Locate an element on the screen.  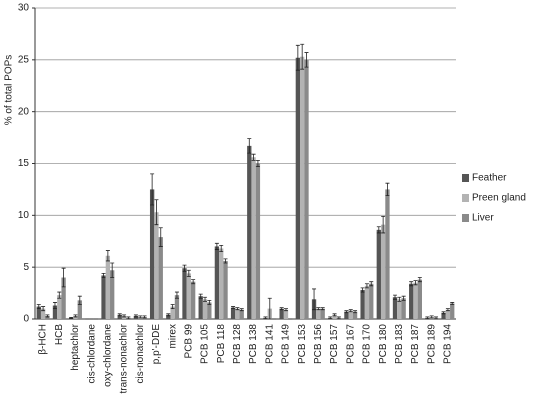
y-tick-label: 15 is located at coordinates (24, 163).